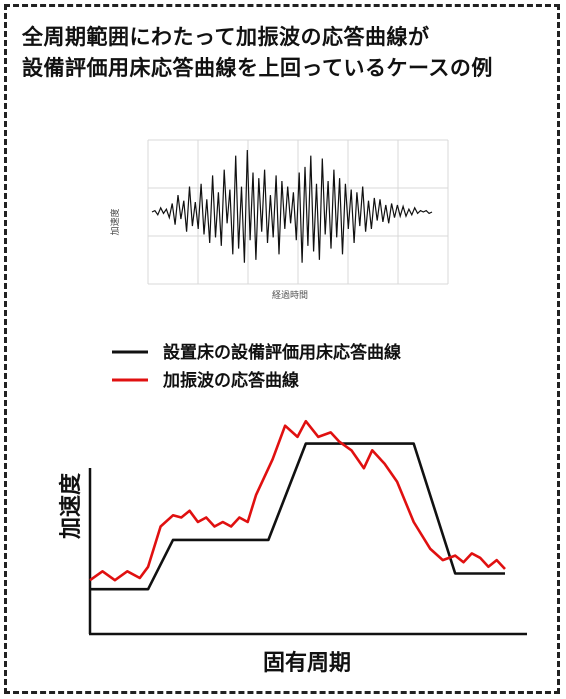  Describe the element at coordinates (292, 206) in the screenshot. I see `waveform-line` at that location.